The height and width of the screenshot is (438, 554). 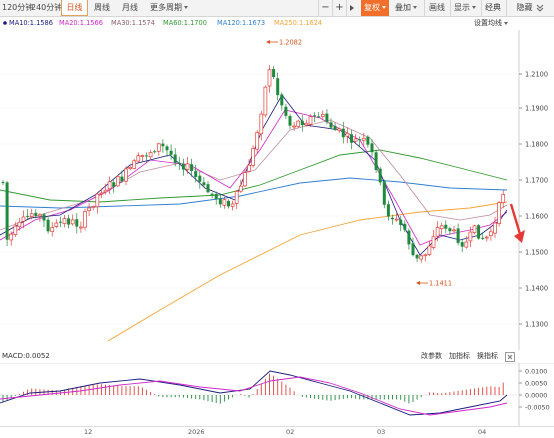 What do you see at coordinates (277, 356) in the screenshot?
I see `macd-header: MACD:0.0052 改参数 加指标 换指标` at bounding box center [277, 356].